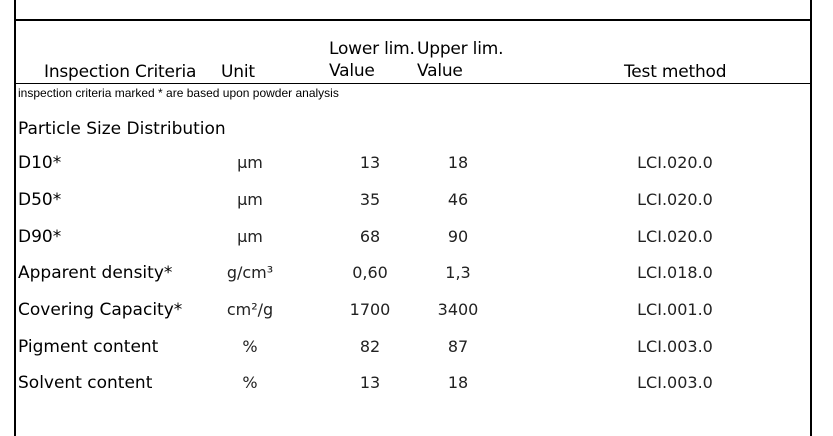 The width and height of the screenshot is (833, 436). What do you see at coordinates (370, 272) in the screenshot?
I see `lower-limit-cell: 0,60` at bounding box center [370, 272].